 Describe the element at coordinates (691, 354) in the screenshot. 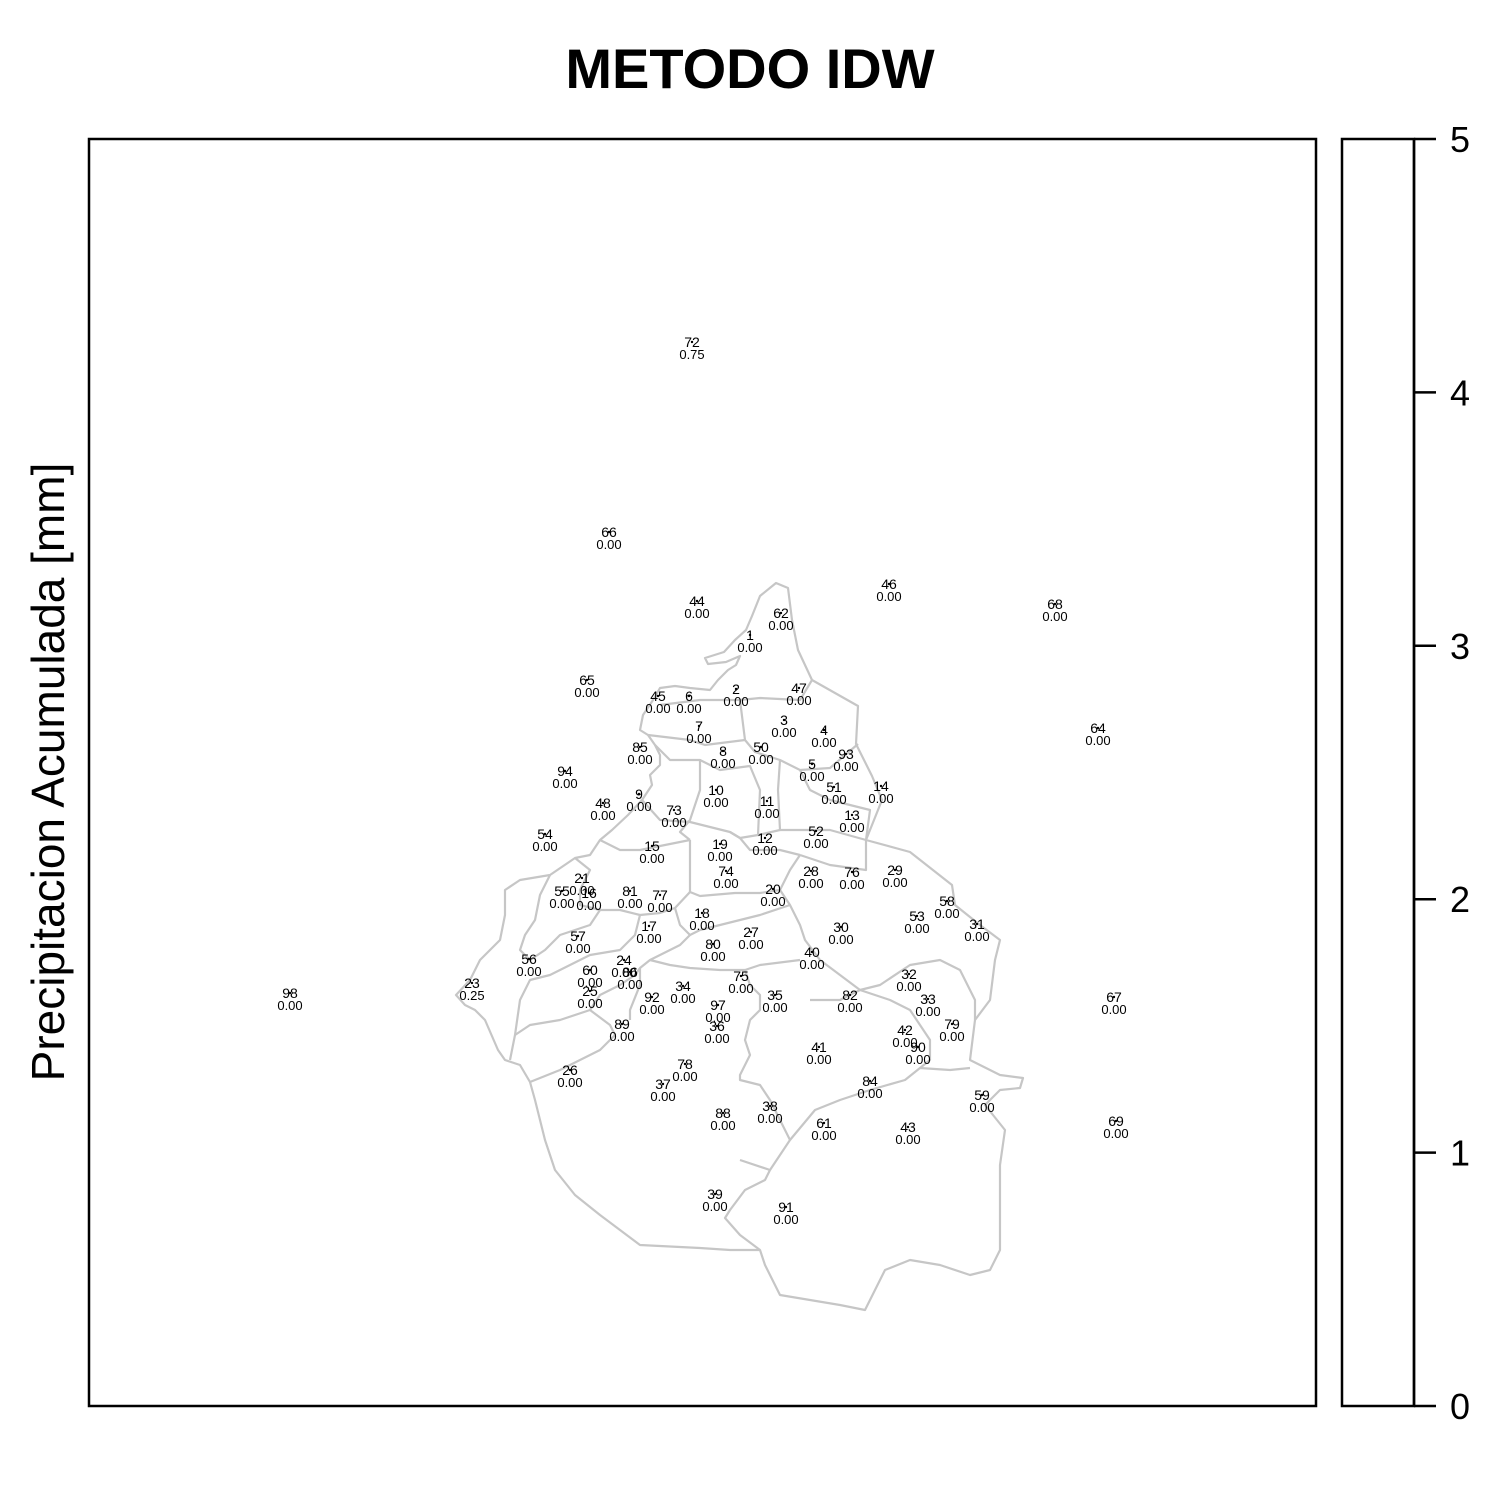

I see `station-value-label: 0.75` at that location.